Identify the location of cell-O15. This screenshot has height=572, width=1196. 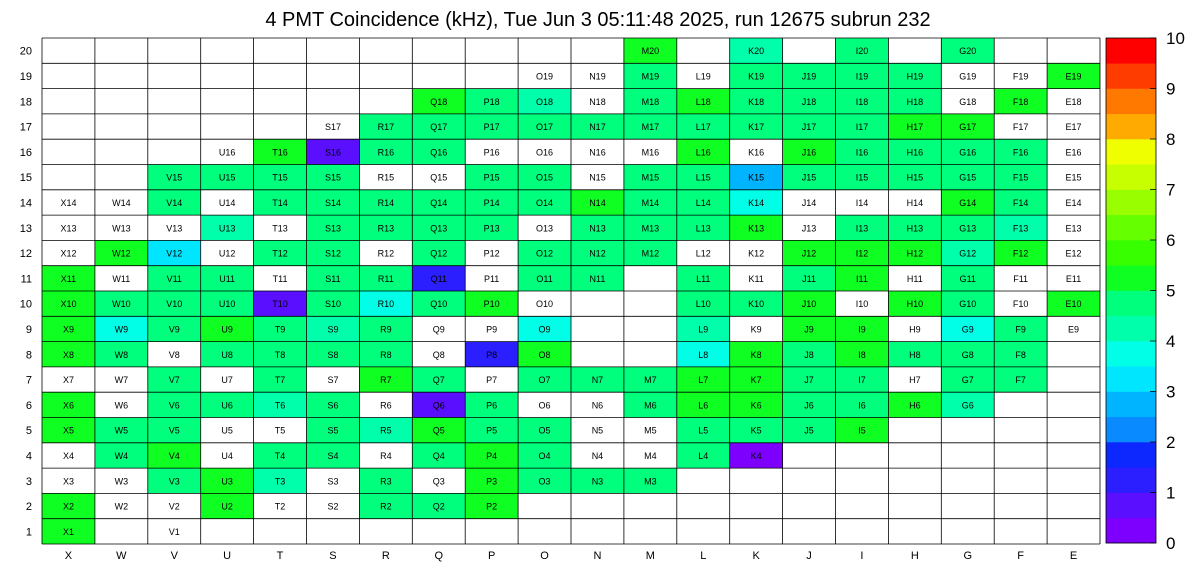
(544, 177).